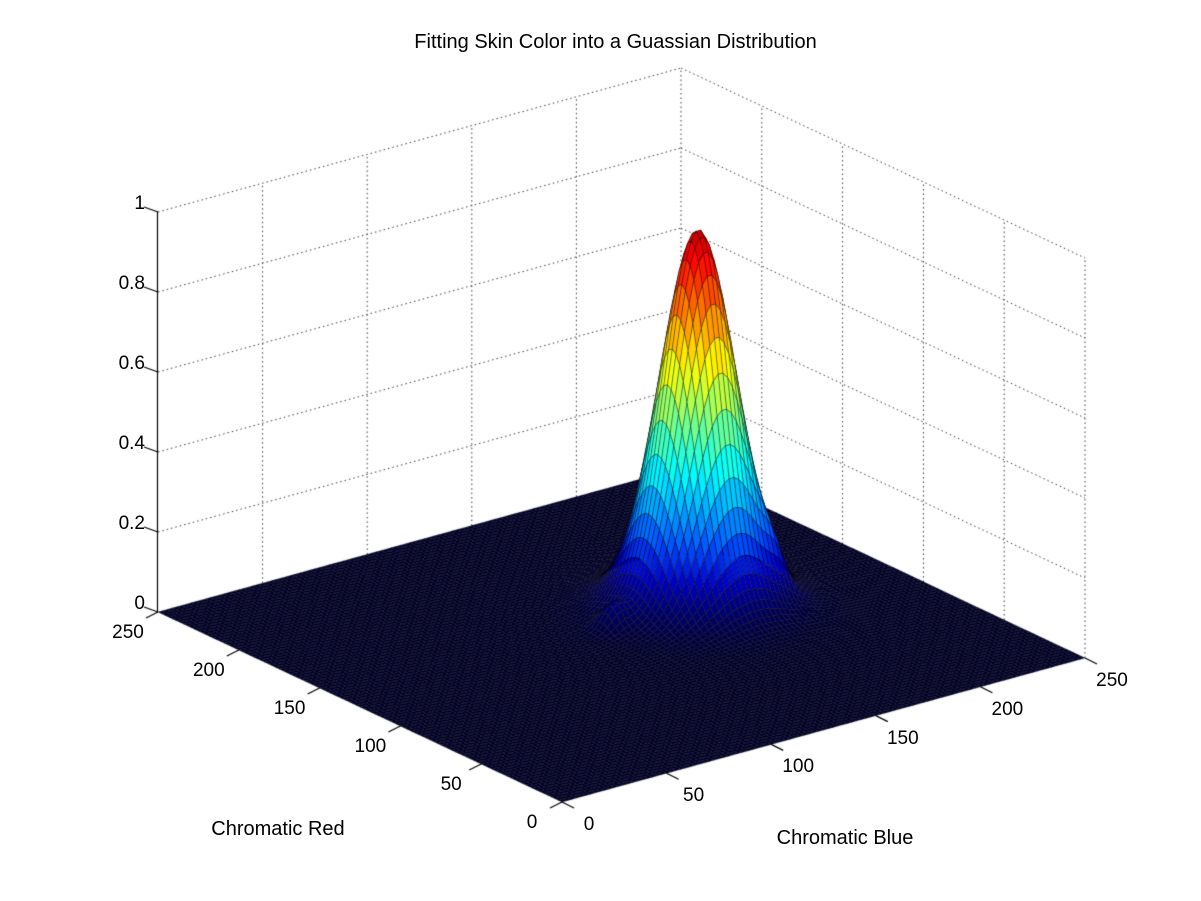  Describe the element at coordinates (370, 746) in the screenshot. I see `y-tick-label: 100` at that location.